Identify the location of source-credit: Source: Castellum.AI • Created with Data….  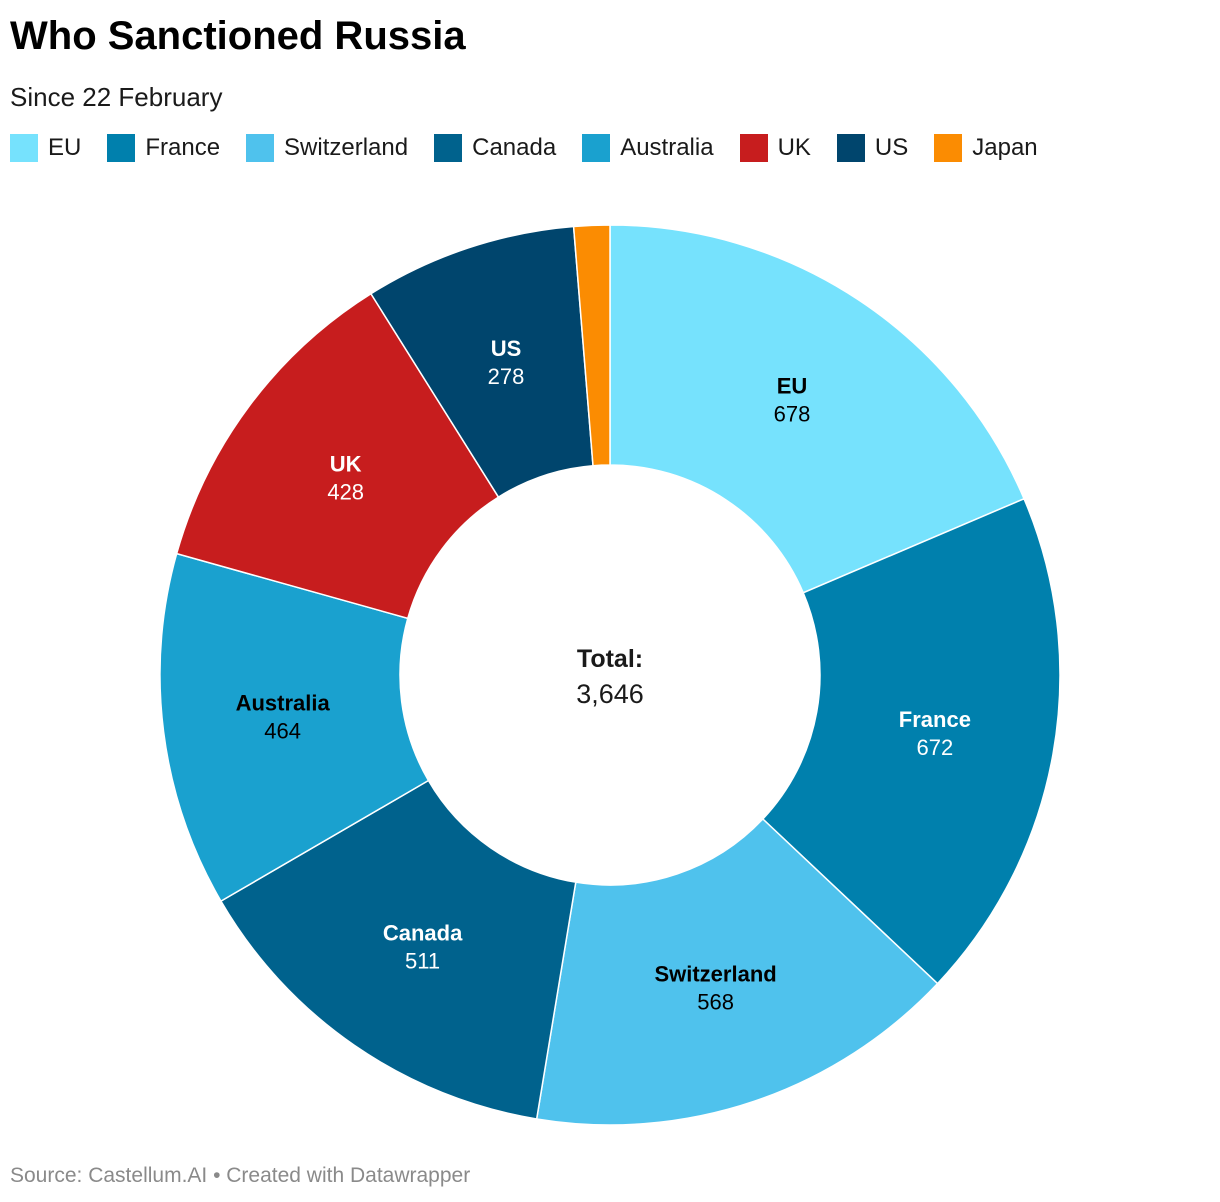
(240, 1175).